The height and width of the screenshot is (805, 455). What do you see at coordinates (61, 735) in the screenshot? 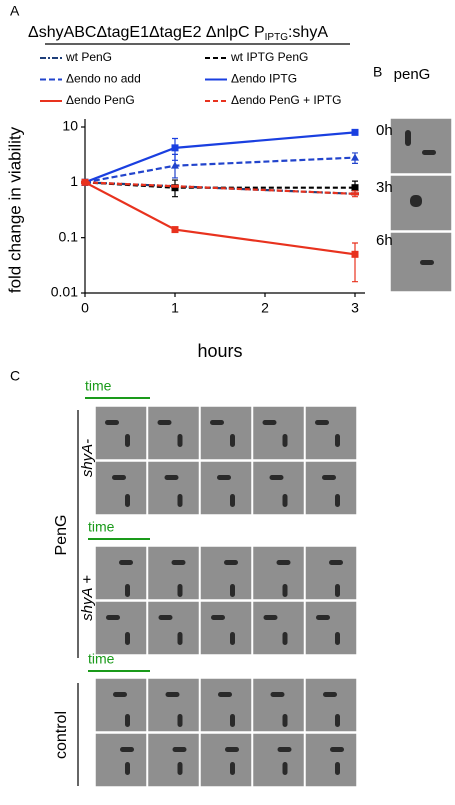
I see `control-label: control` at bounding box center [61, 735].